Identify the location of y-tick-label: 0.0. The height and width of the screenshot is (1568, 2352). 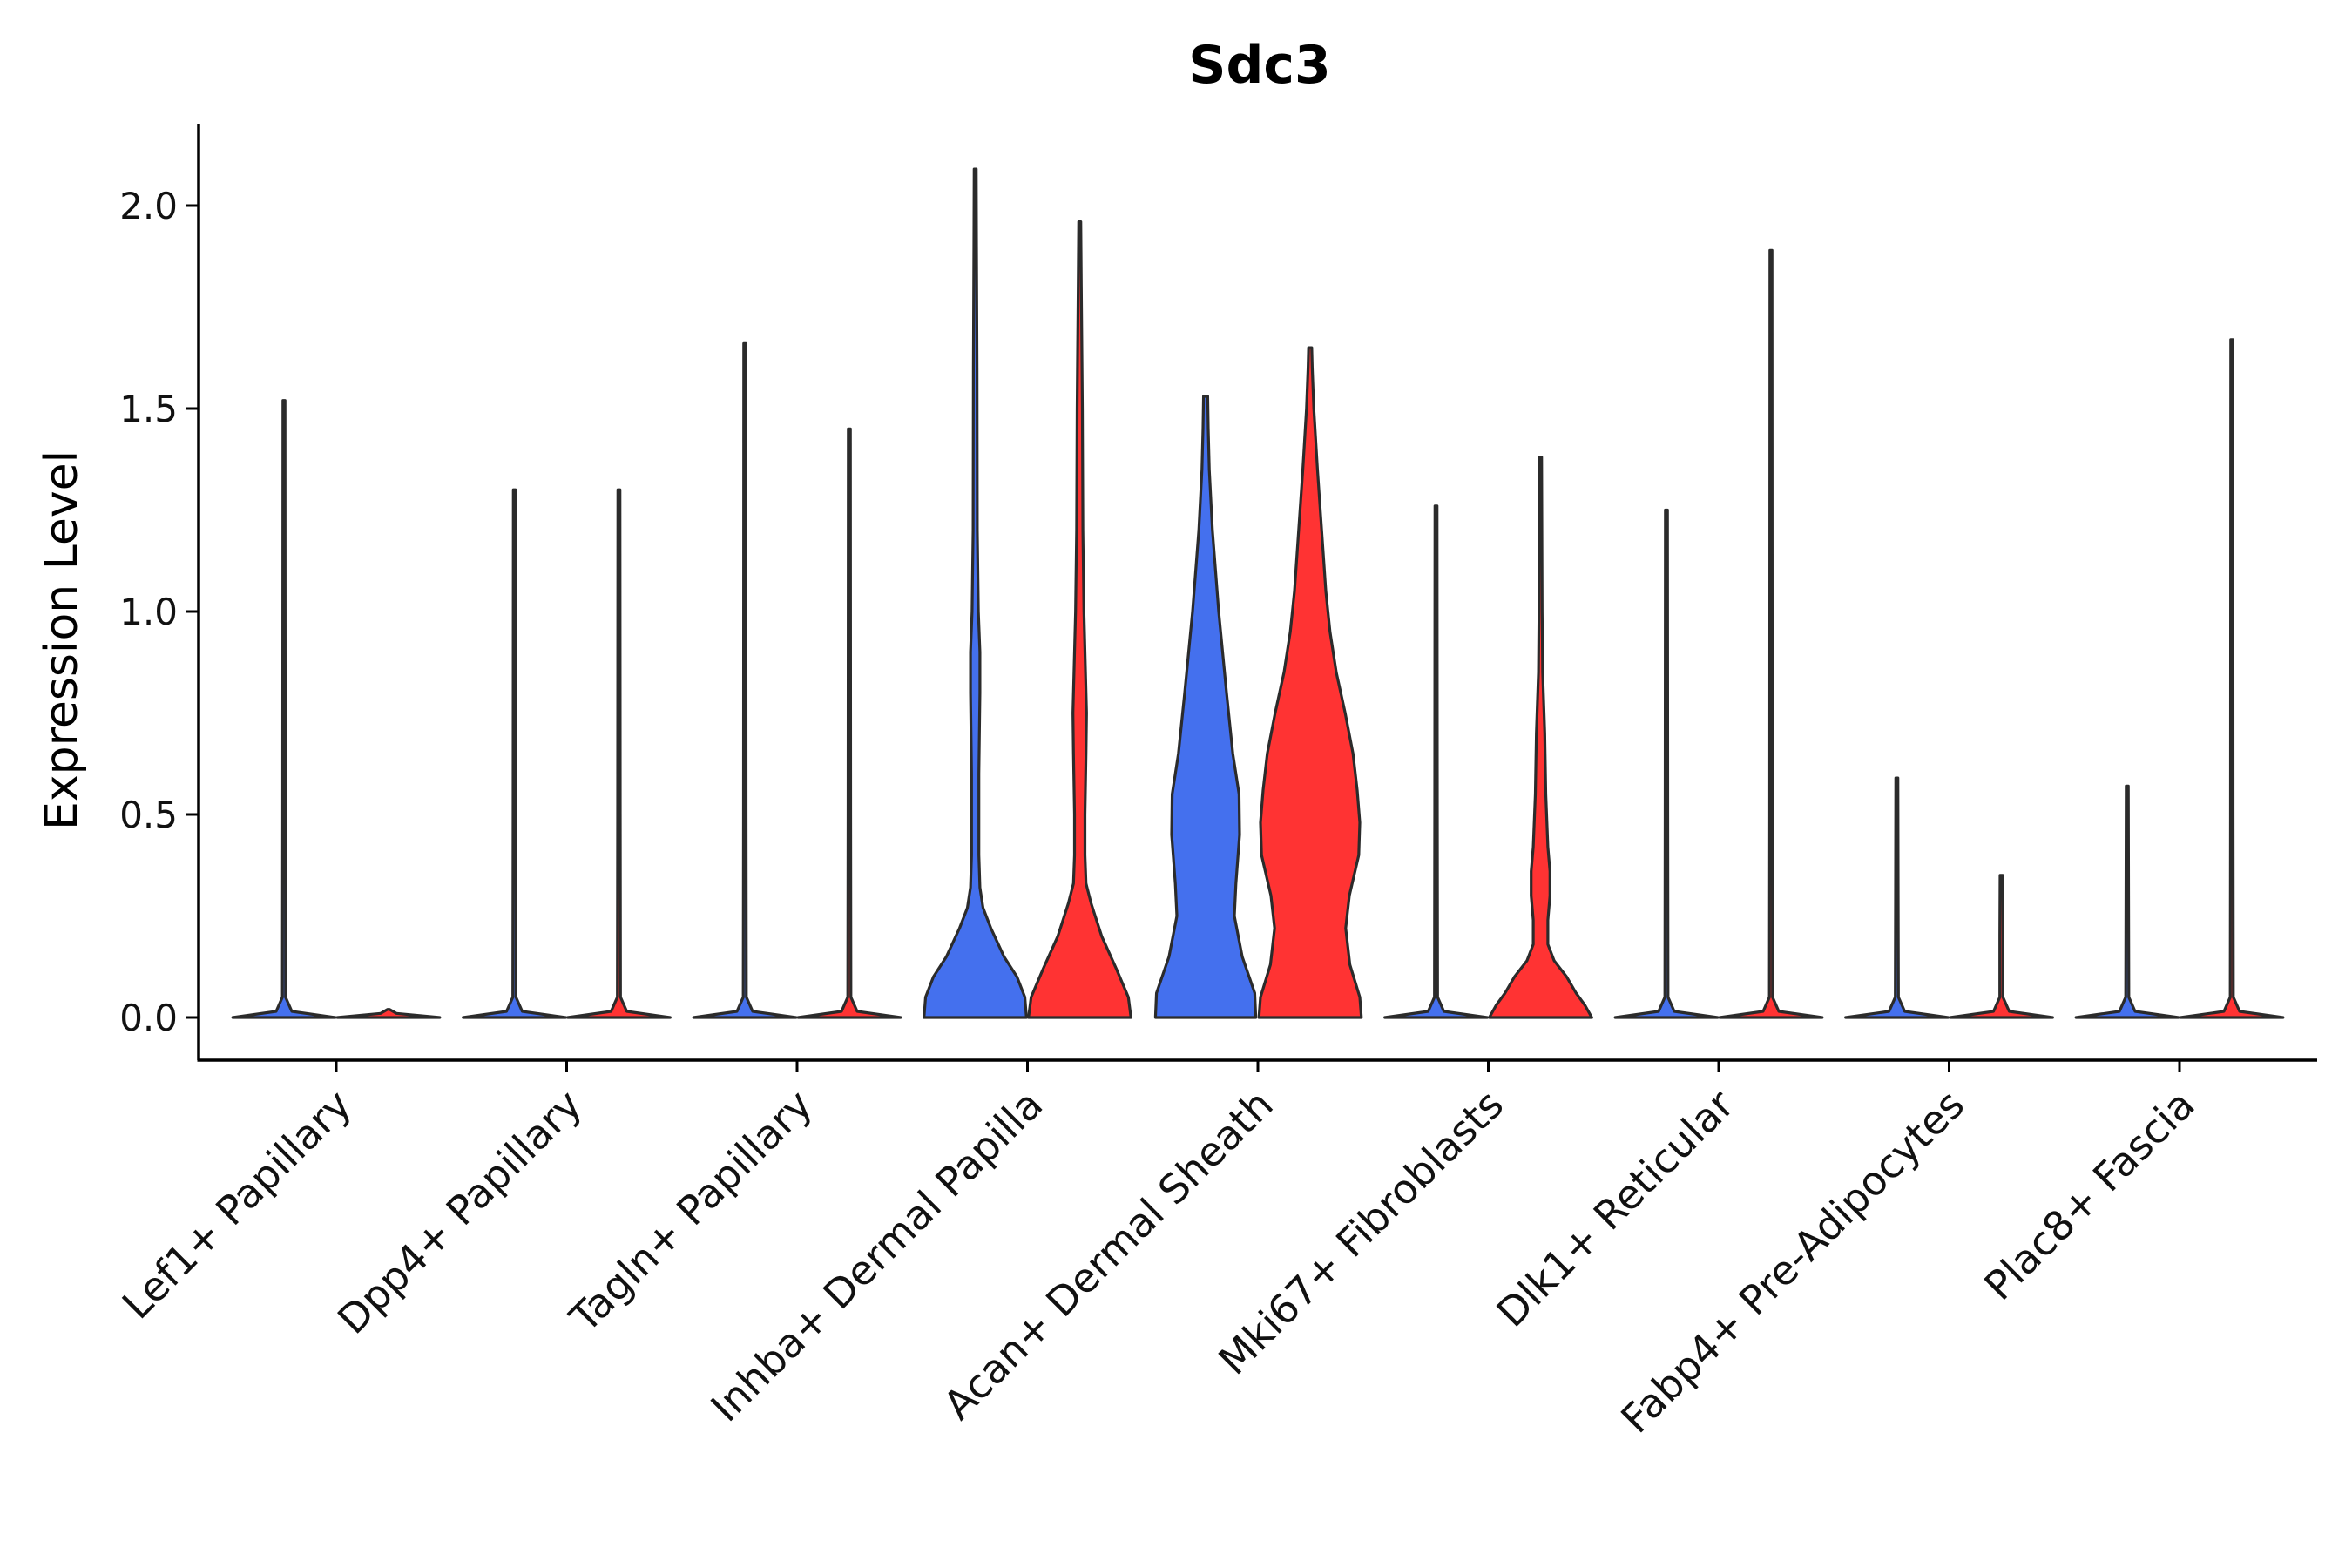
(148, 1018).